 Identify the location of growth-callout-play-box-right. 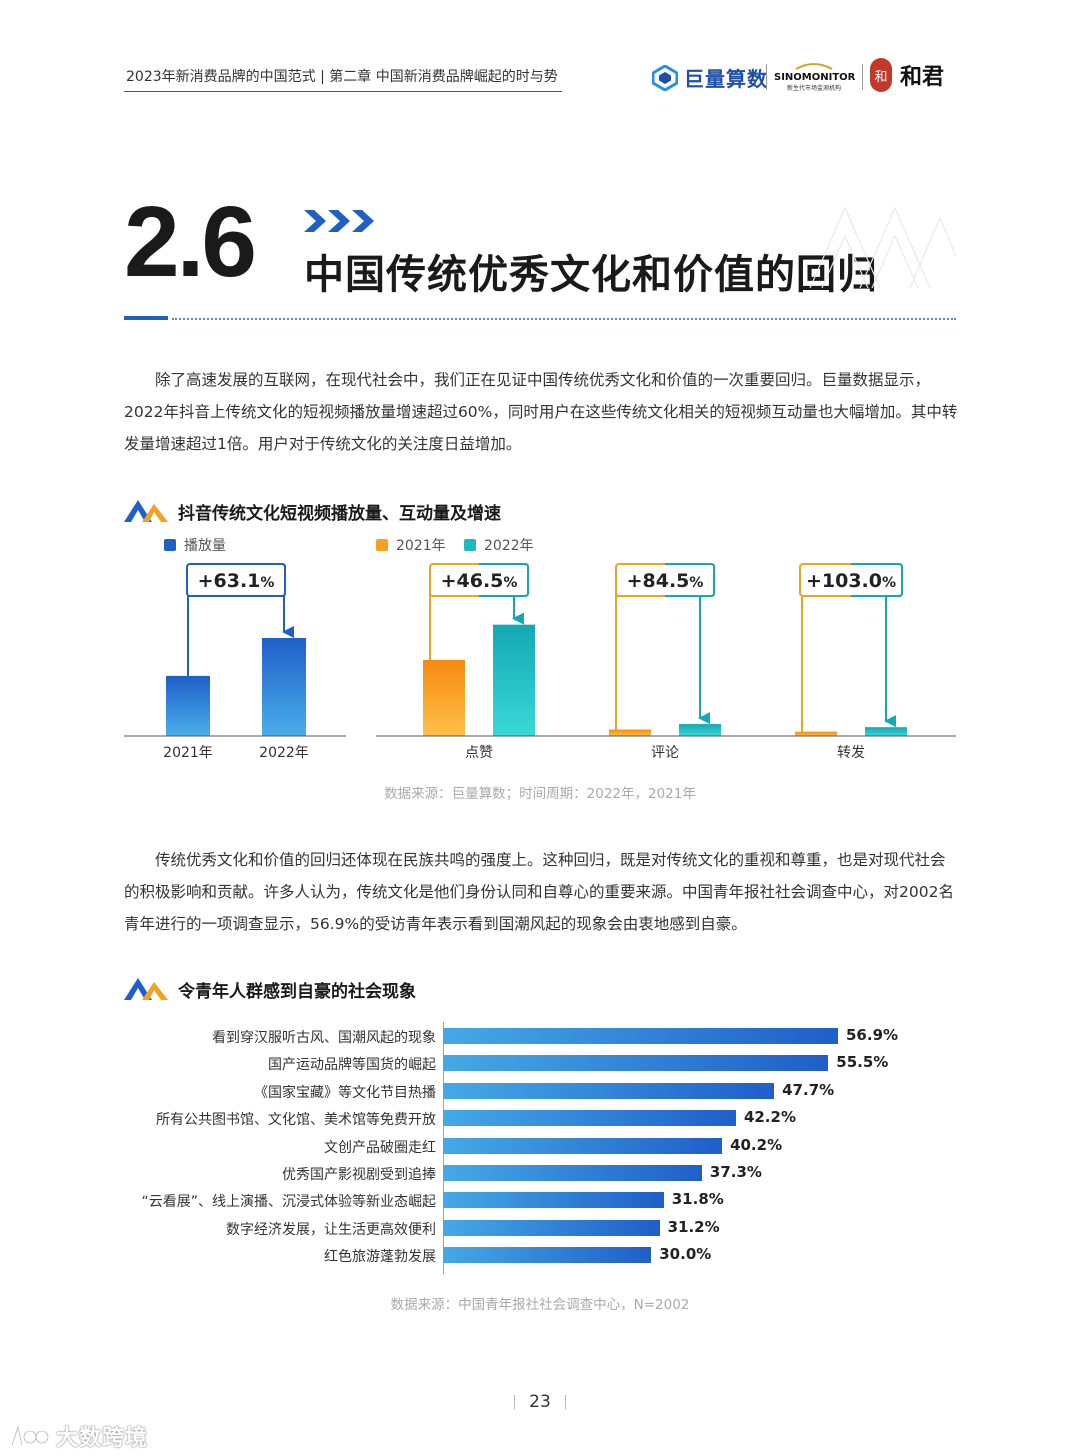
(261, 580).